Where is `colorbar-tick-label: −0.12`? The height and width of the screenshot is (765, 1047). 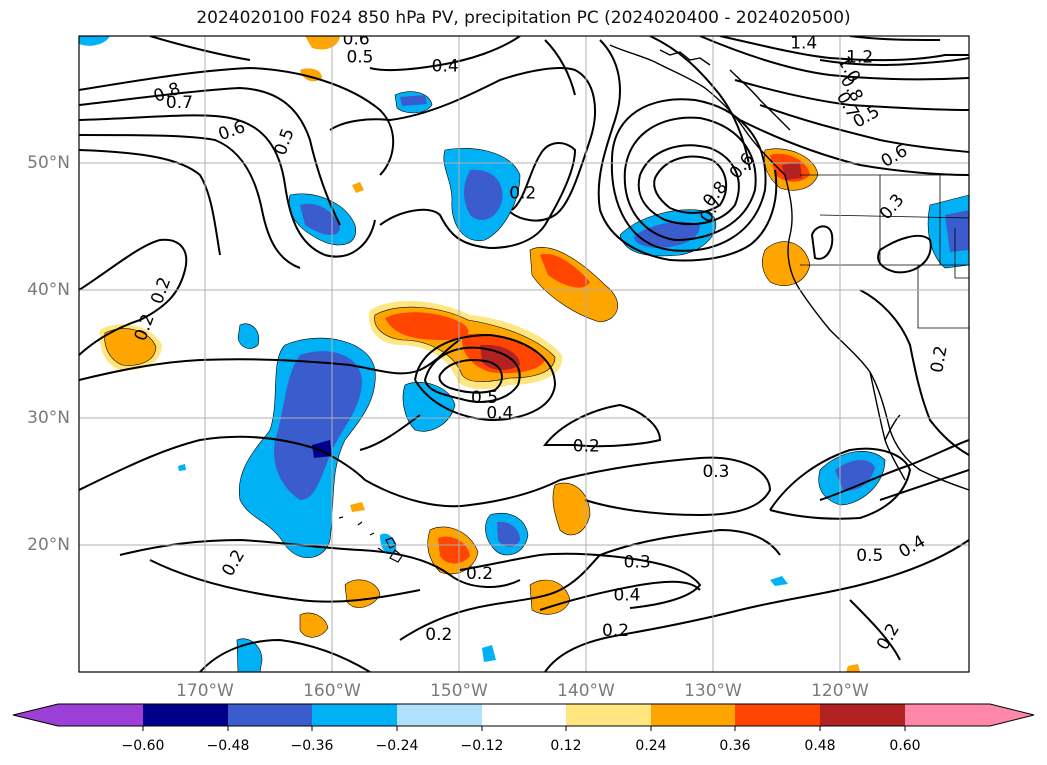
colorbar-tick-label: −0.12 is located at coordinates (482, 746).